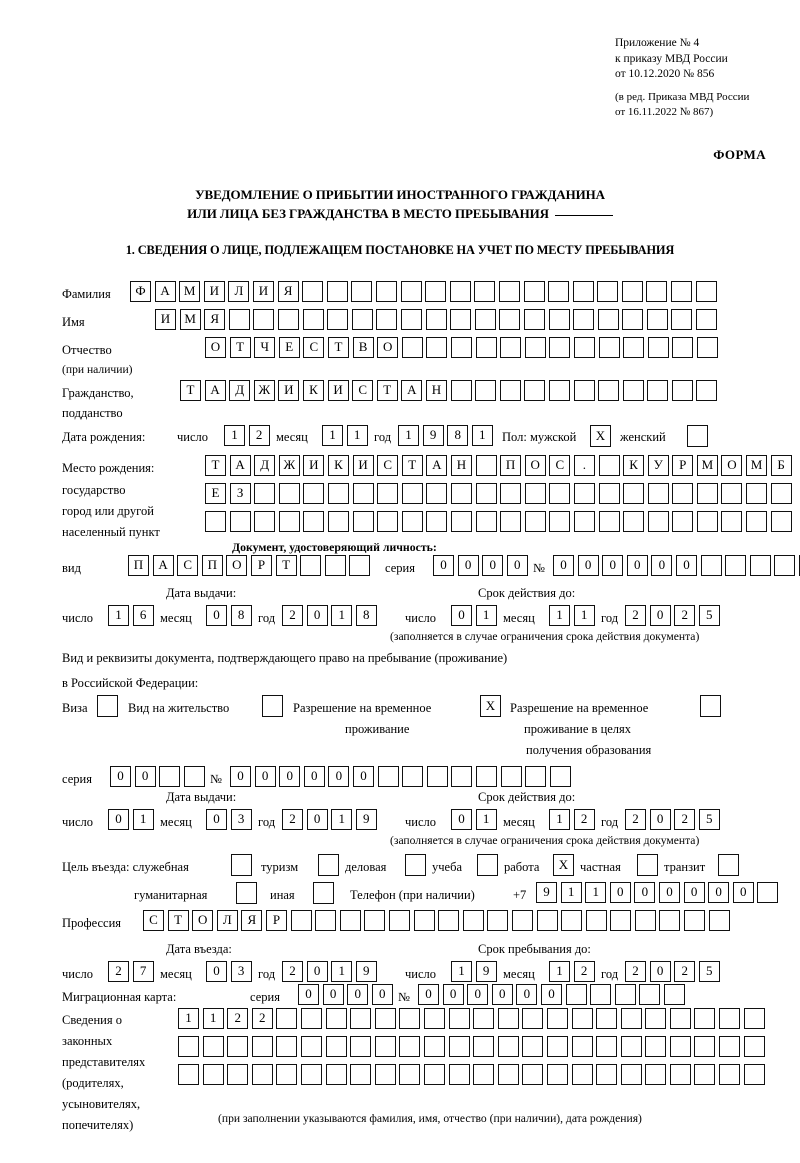 The height and width of the screenshot is (1163, 800). I want to click on surname-cell: Я, so click(288, 291).